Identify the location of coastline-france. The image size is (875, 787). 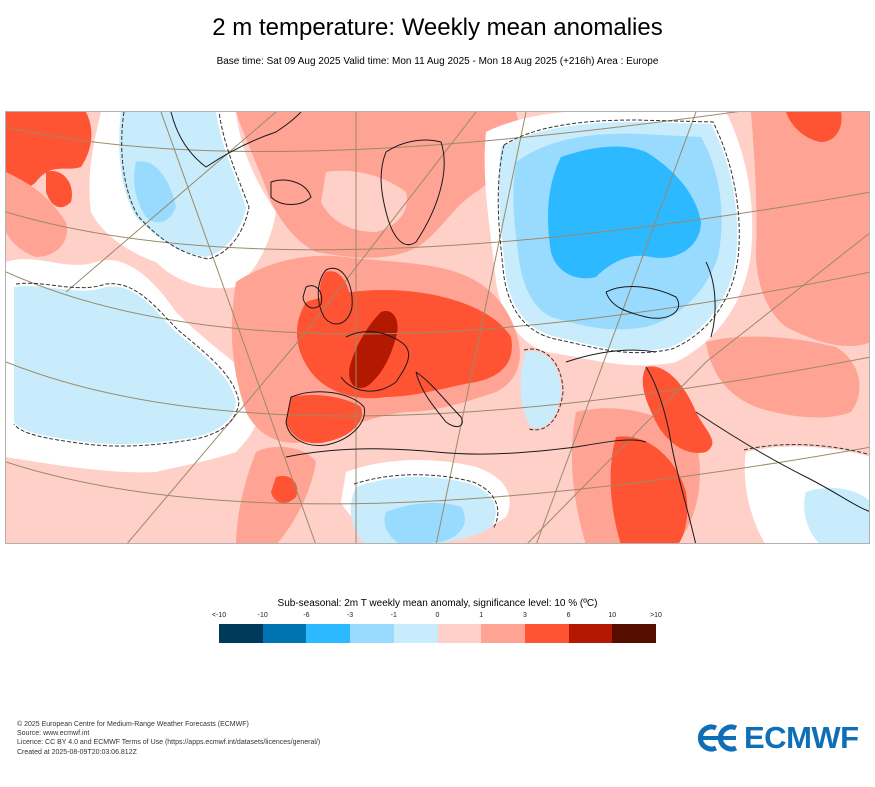
(375, 361).